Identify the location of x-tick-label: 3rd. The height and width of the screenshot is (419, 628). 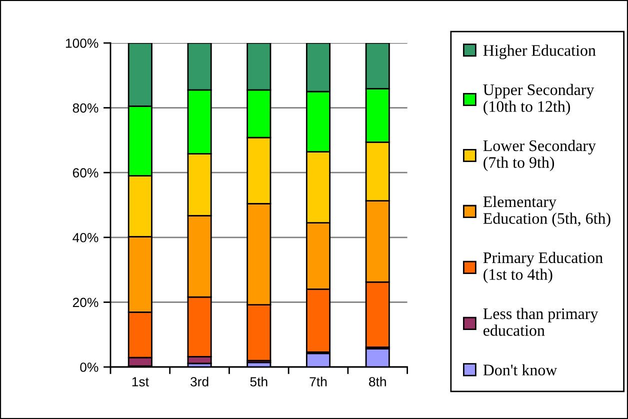
(199, 381).